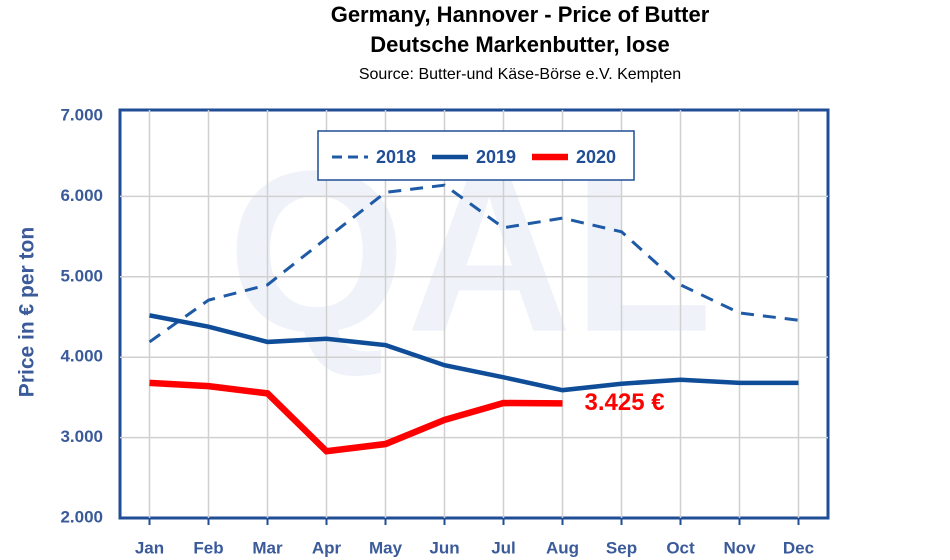 The height and width of the screenshot is (560, 950). I want to click on y-tick-label: 3.000, so click(81, 436).